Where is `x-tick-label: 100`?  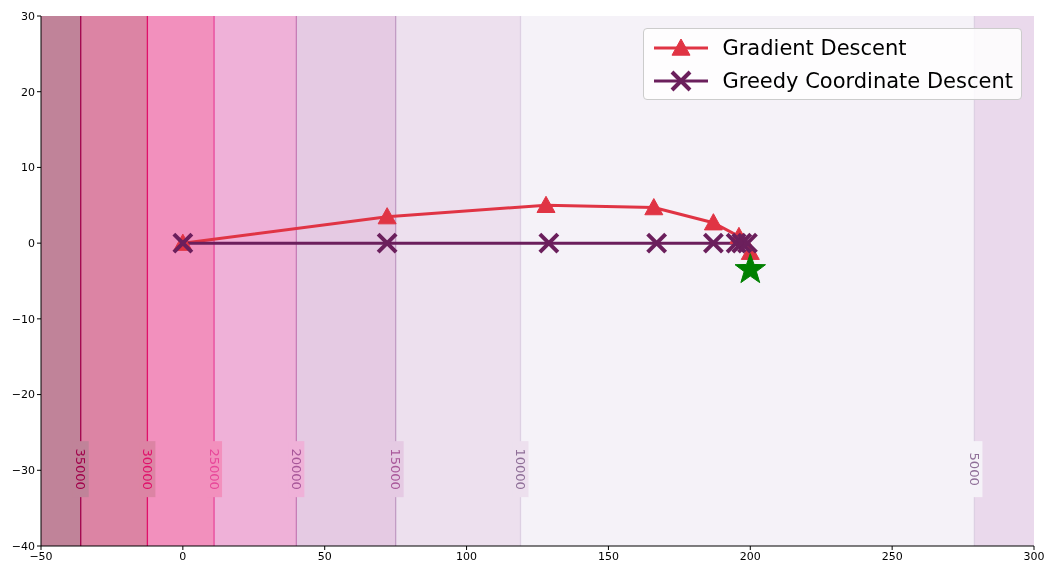 x-tick-label: 100 is located at coordinates (467, 556).